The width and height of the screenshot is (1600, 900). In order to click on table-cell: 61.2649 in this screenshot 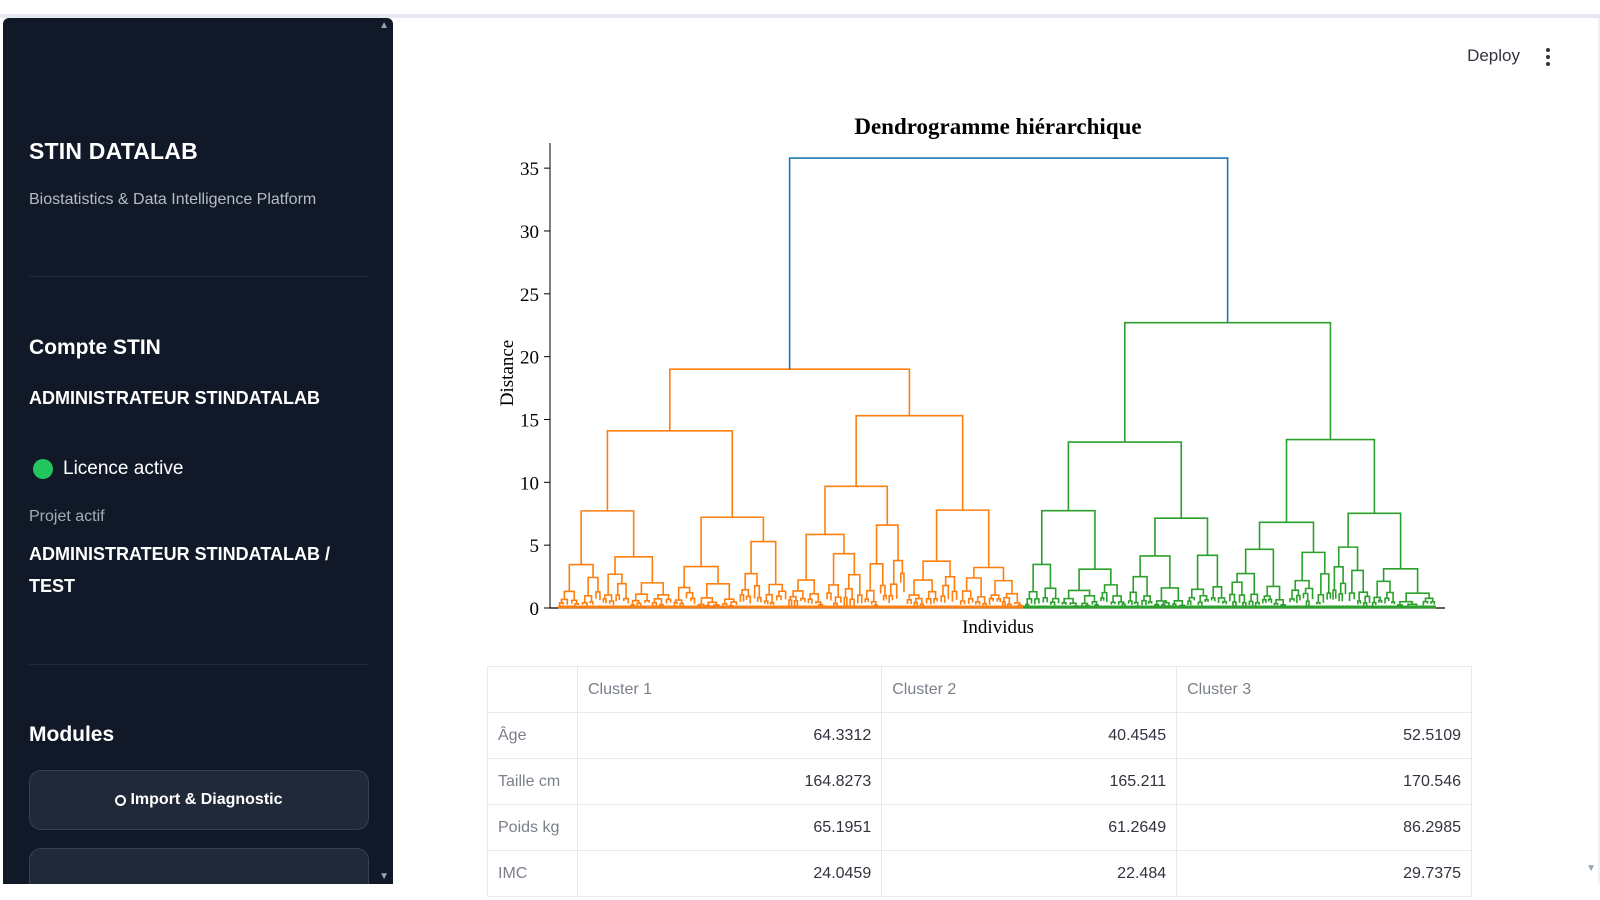, I will do `click(1029, 827)`.